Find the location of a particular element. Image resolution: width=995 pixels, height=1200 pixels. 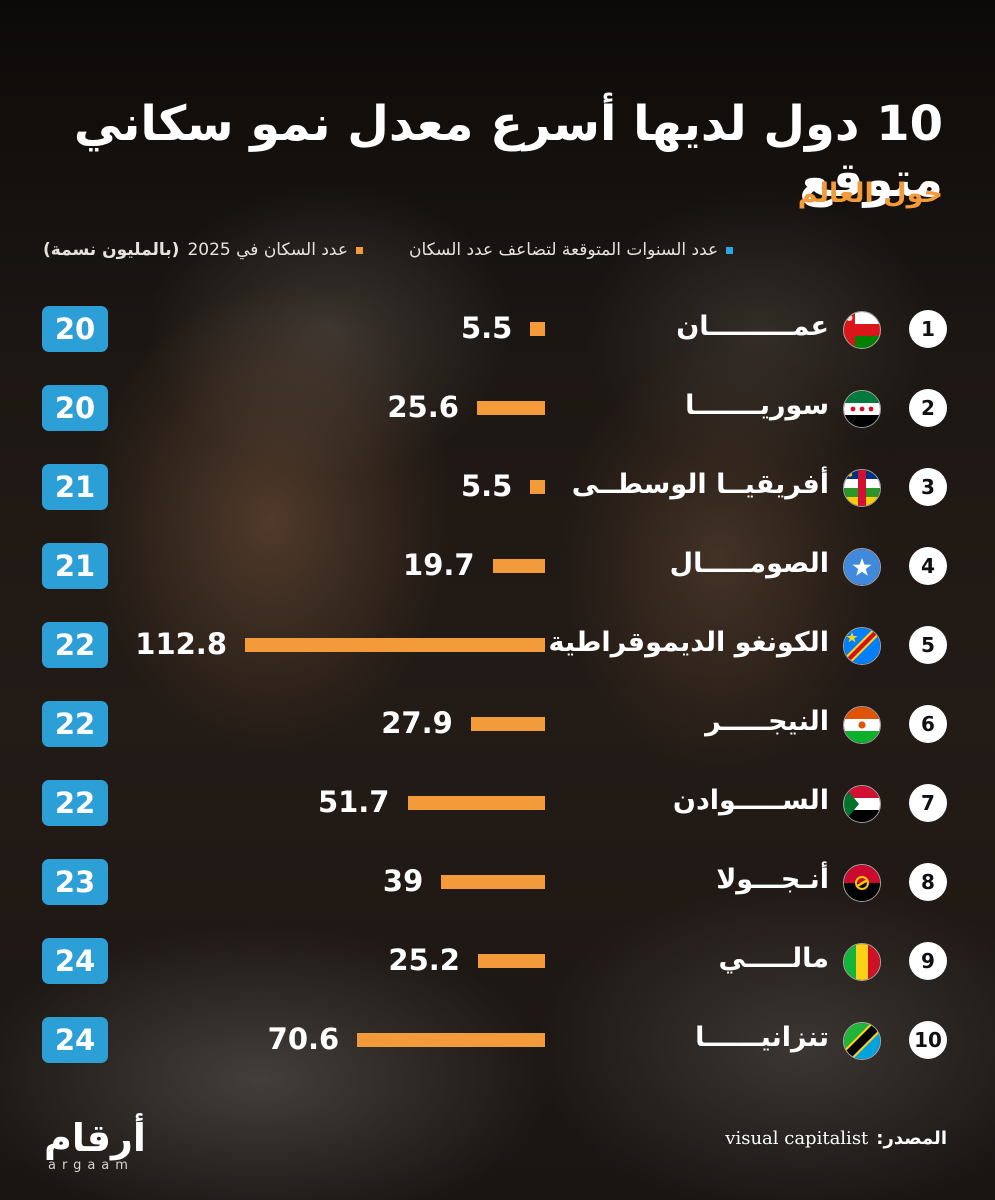

legend-item-years: عدد السنوات المتوقعة لتضاعف عدد السكان is located at coordinates (571, 250).